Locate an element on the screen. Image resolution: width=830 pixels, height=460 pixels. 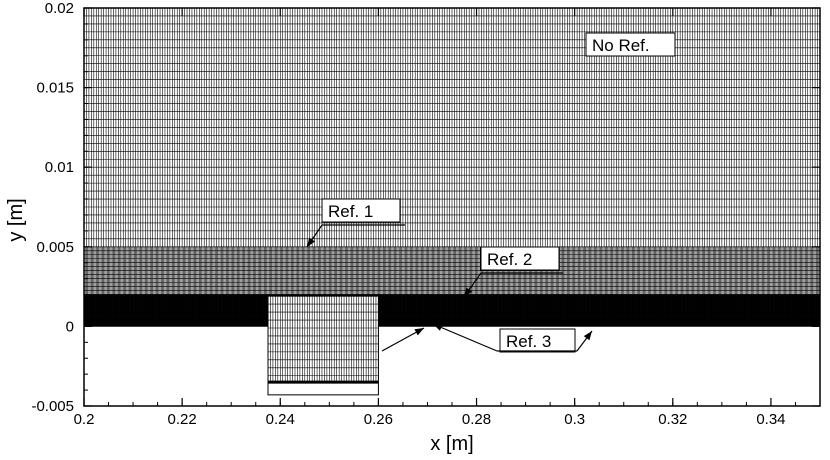
callout-ref-1: Ref. 1 is located at coordinates (361, 210).